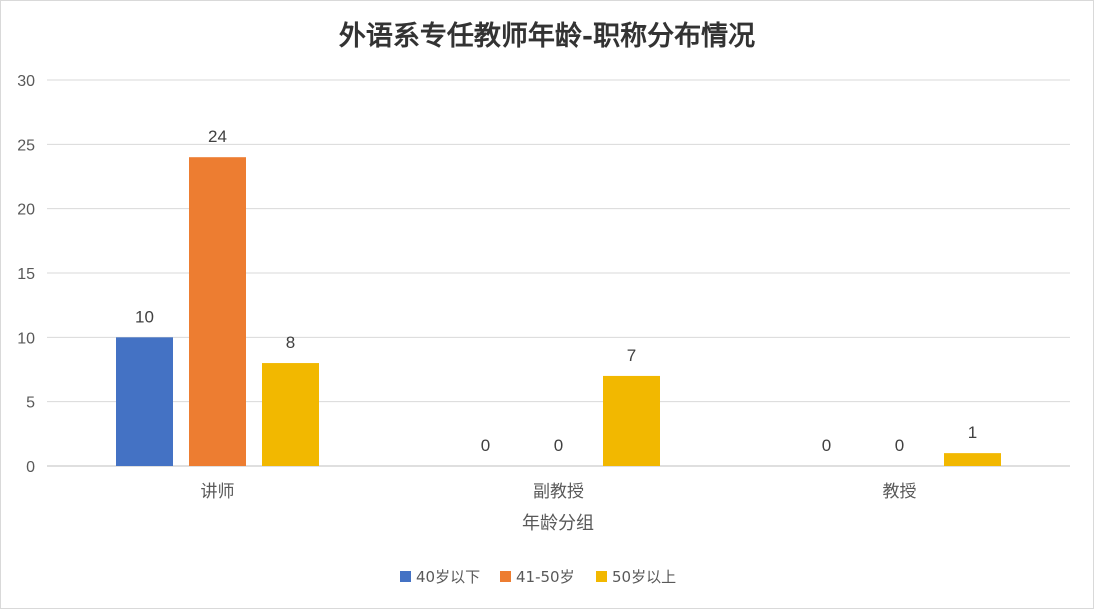  I want to click on bar-讲师-41-50岁, so click(217, 311).